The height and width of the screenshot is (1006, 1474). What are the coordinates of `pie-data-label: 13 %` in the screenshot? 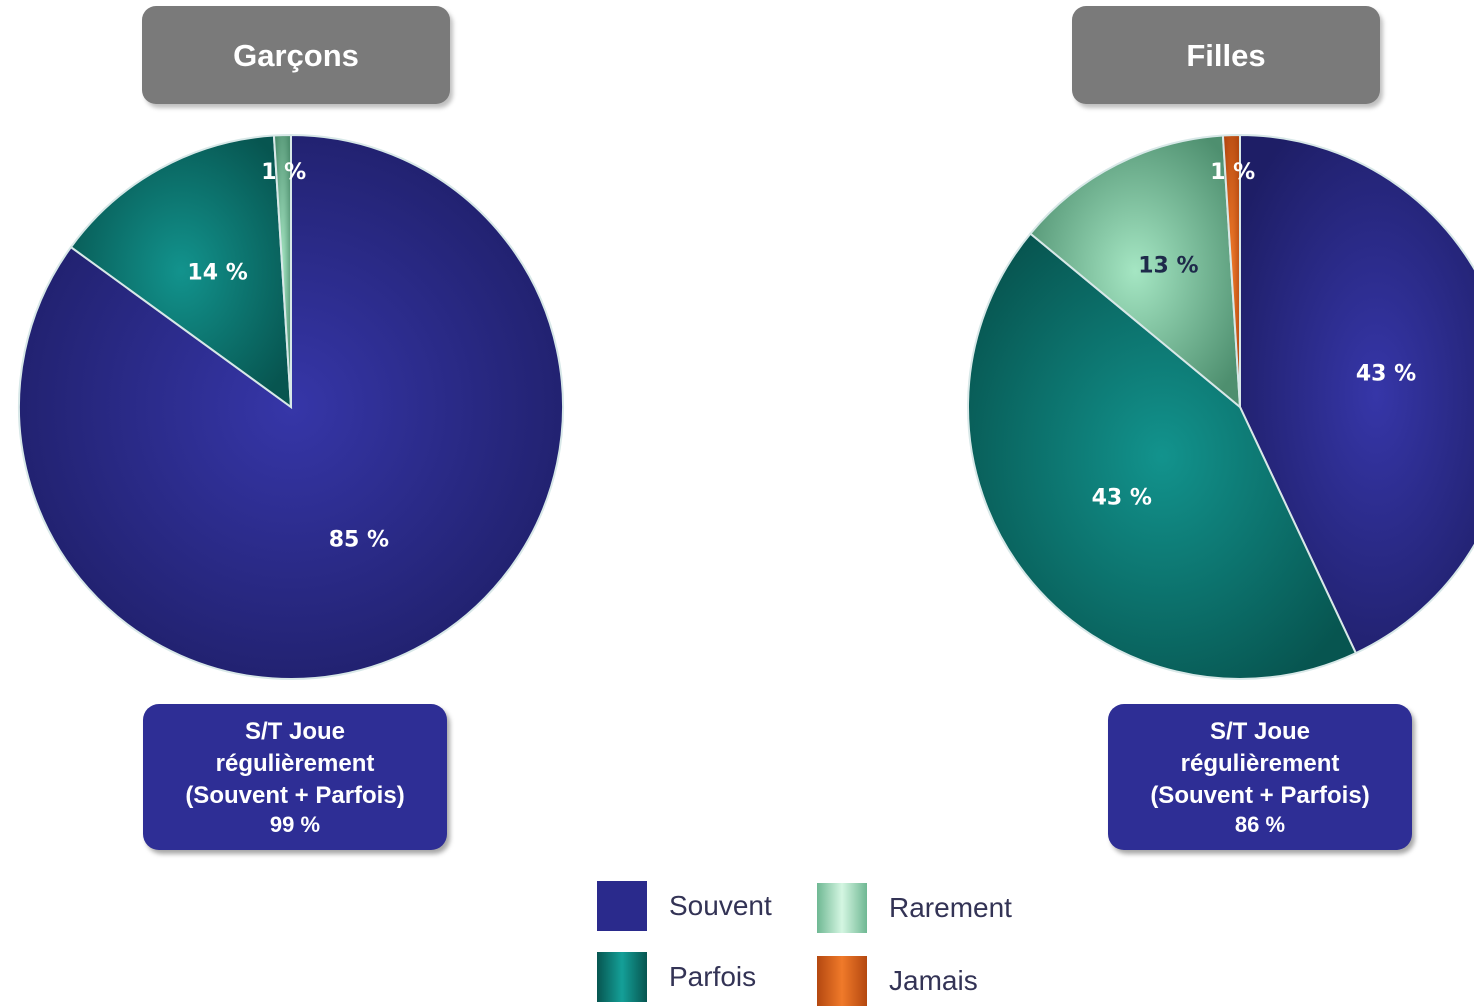 It's located at (1168, 265).